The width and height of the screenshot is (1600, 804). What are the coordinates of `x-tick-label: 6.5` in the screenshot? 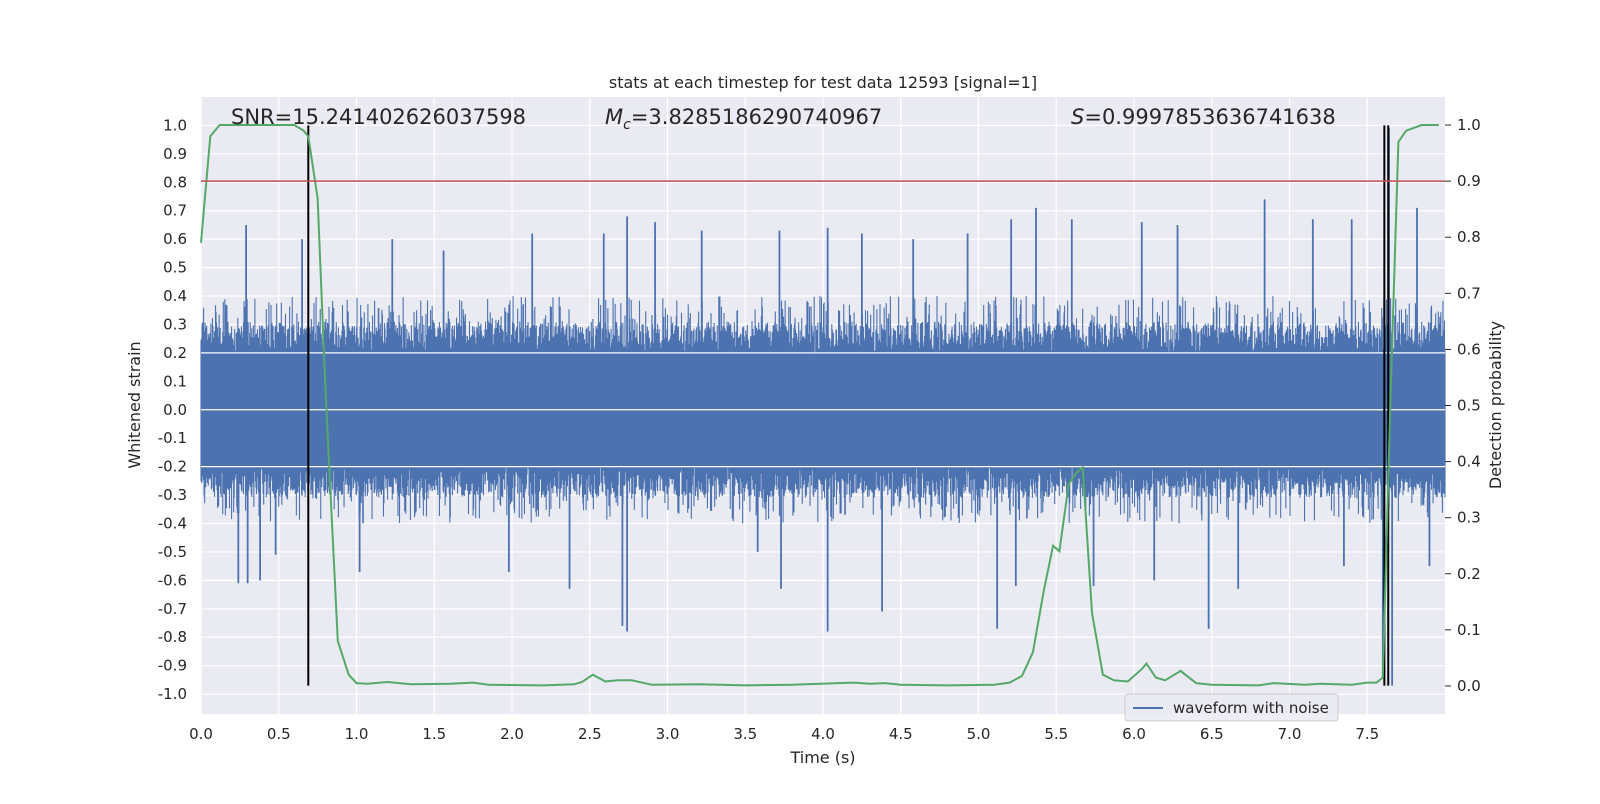 It's located at (1212, 734).